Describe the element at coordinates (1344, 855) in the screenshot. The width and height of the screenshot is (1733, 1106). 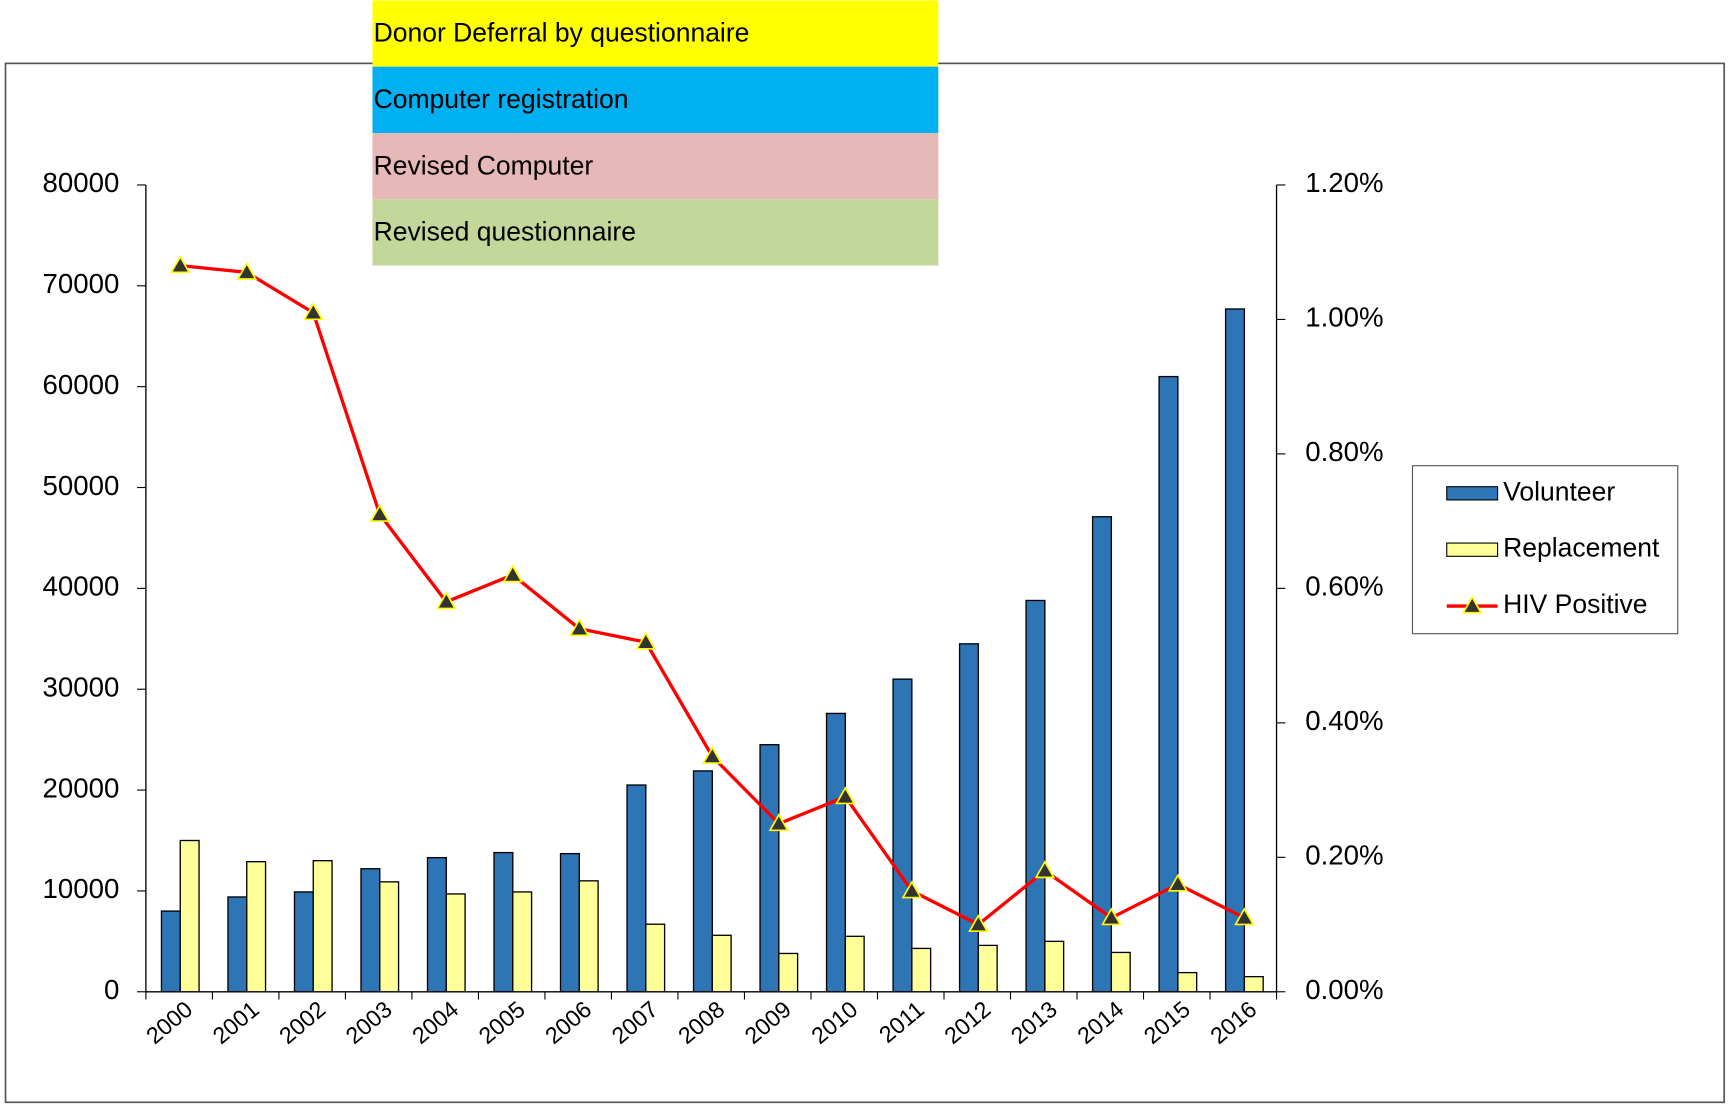
I see `y2-tick-label: 0.20%` at that location.